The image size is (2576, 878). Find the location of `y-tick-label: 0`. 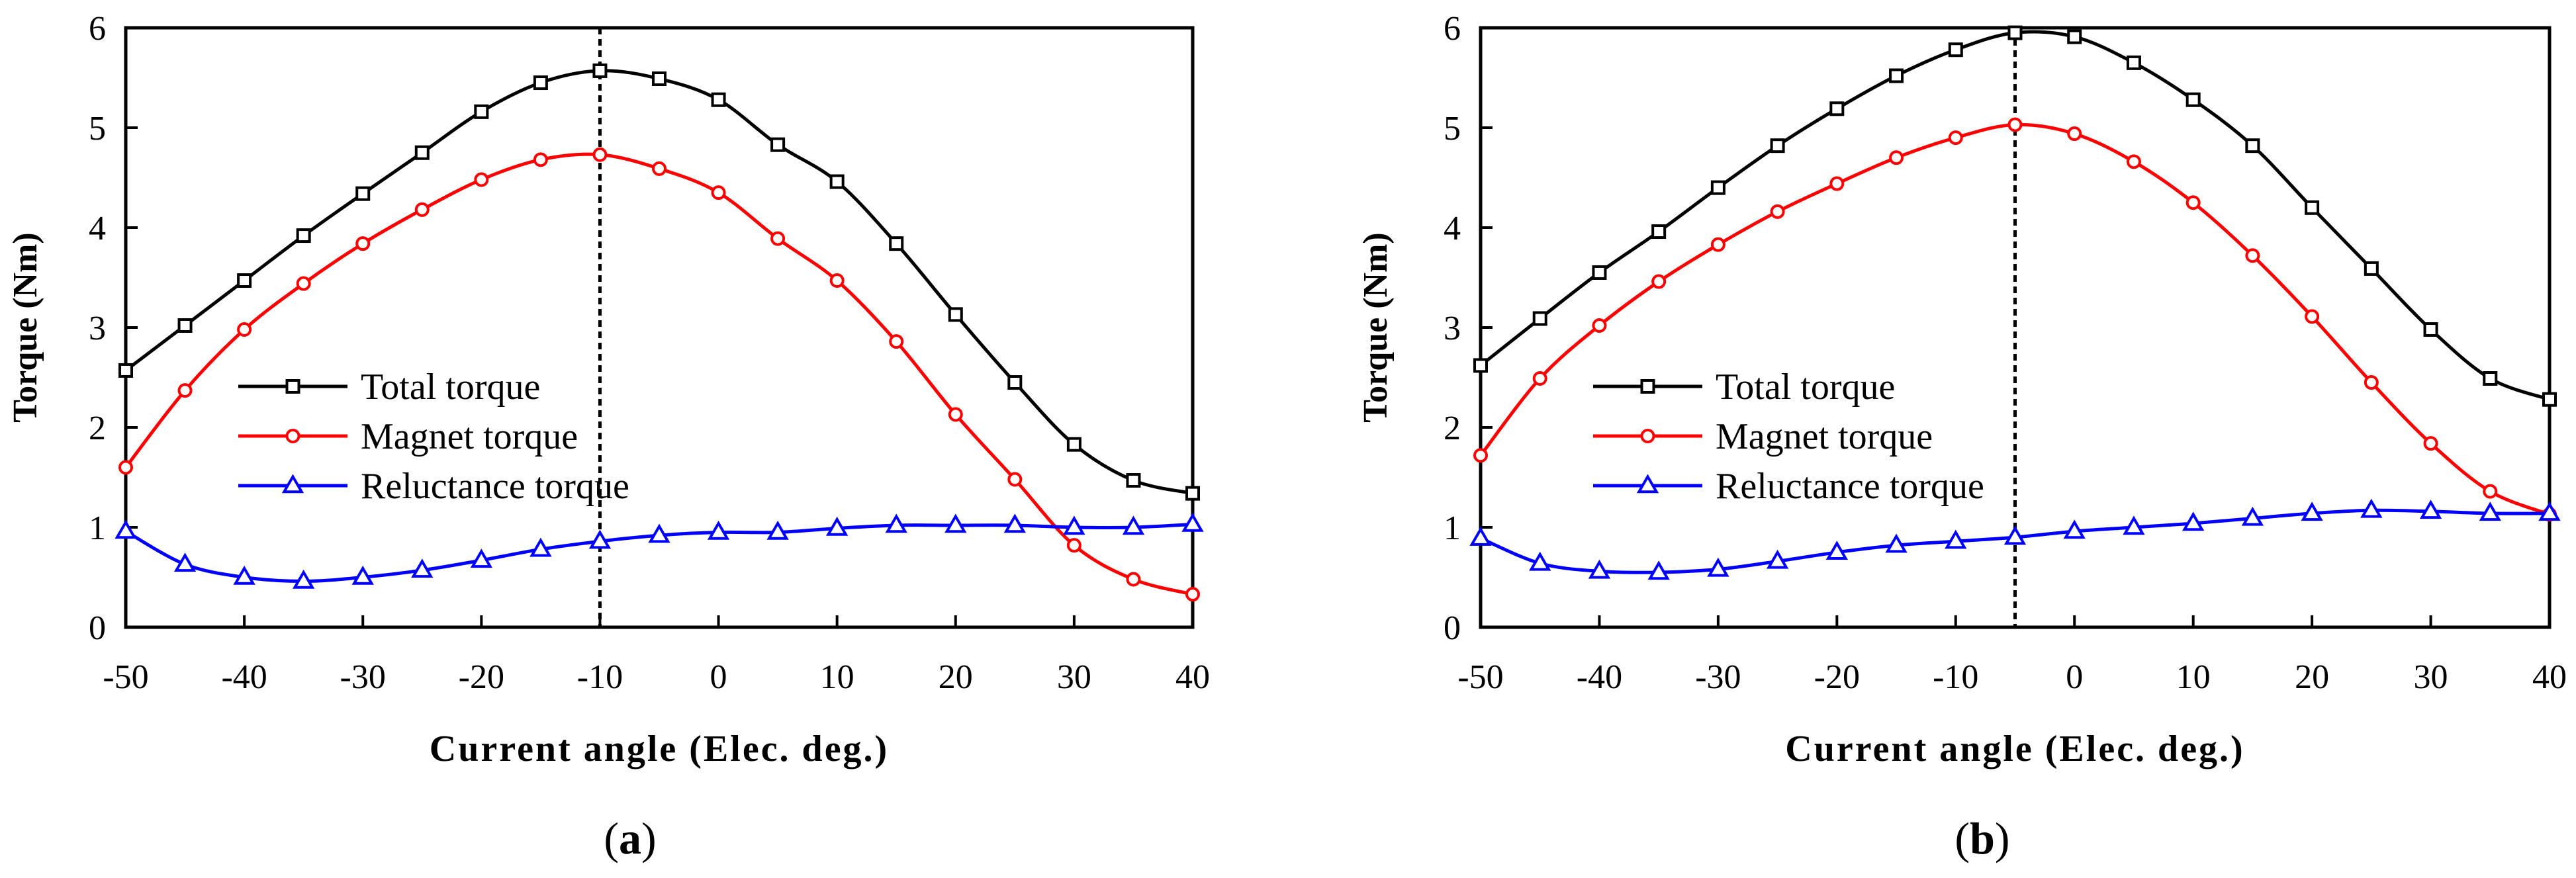

y-tick-label: 0 is located at coordinates (1452, 628).